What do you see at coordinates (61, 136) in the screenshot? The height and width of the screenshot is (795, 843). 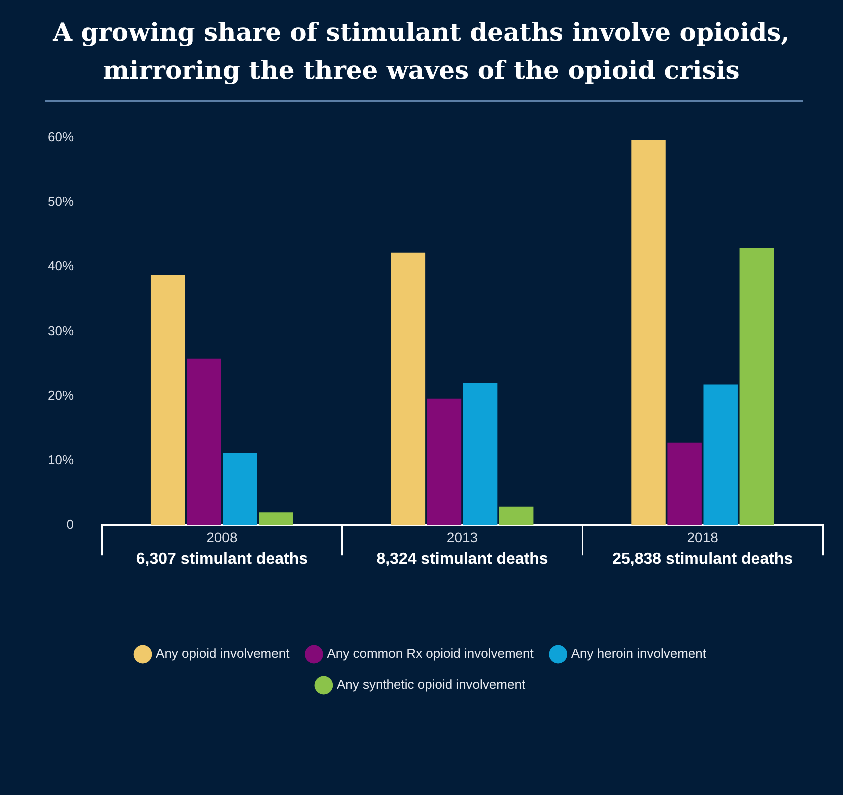 I see `y-tick-label: 60%` at bounding box center [61, 136].